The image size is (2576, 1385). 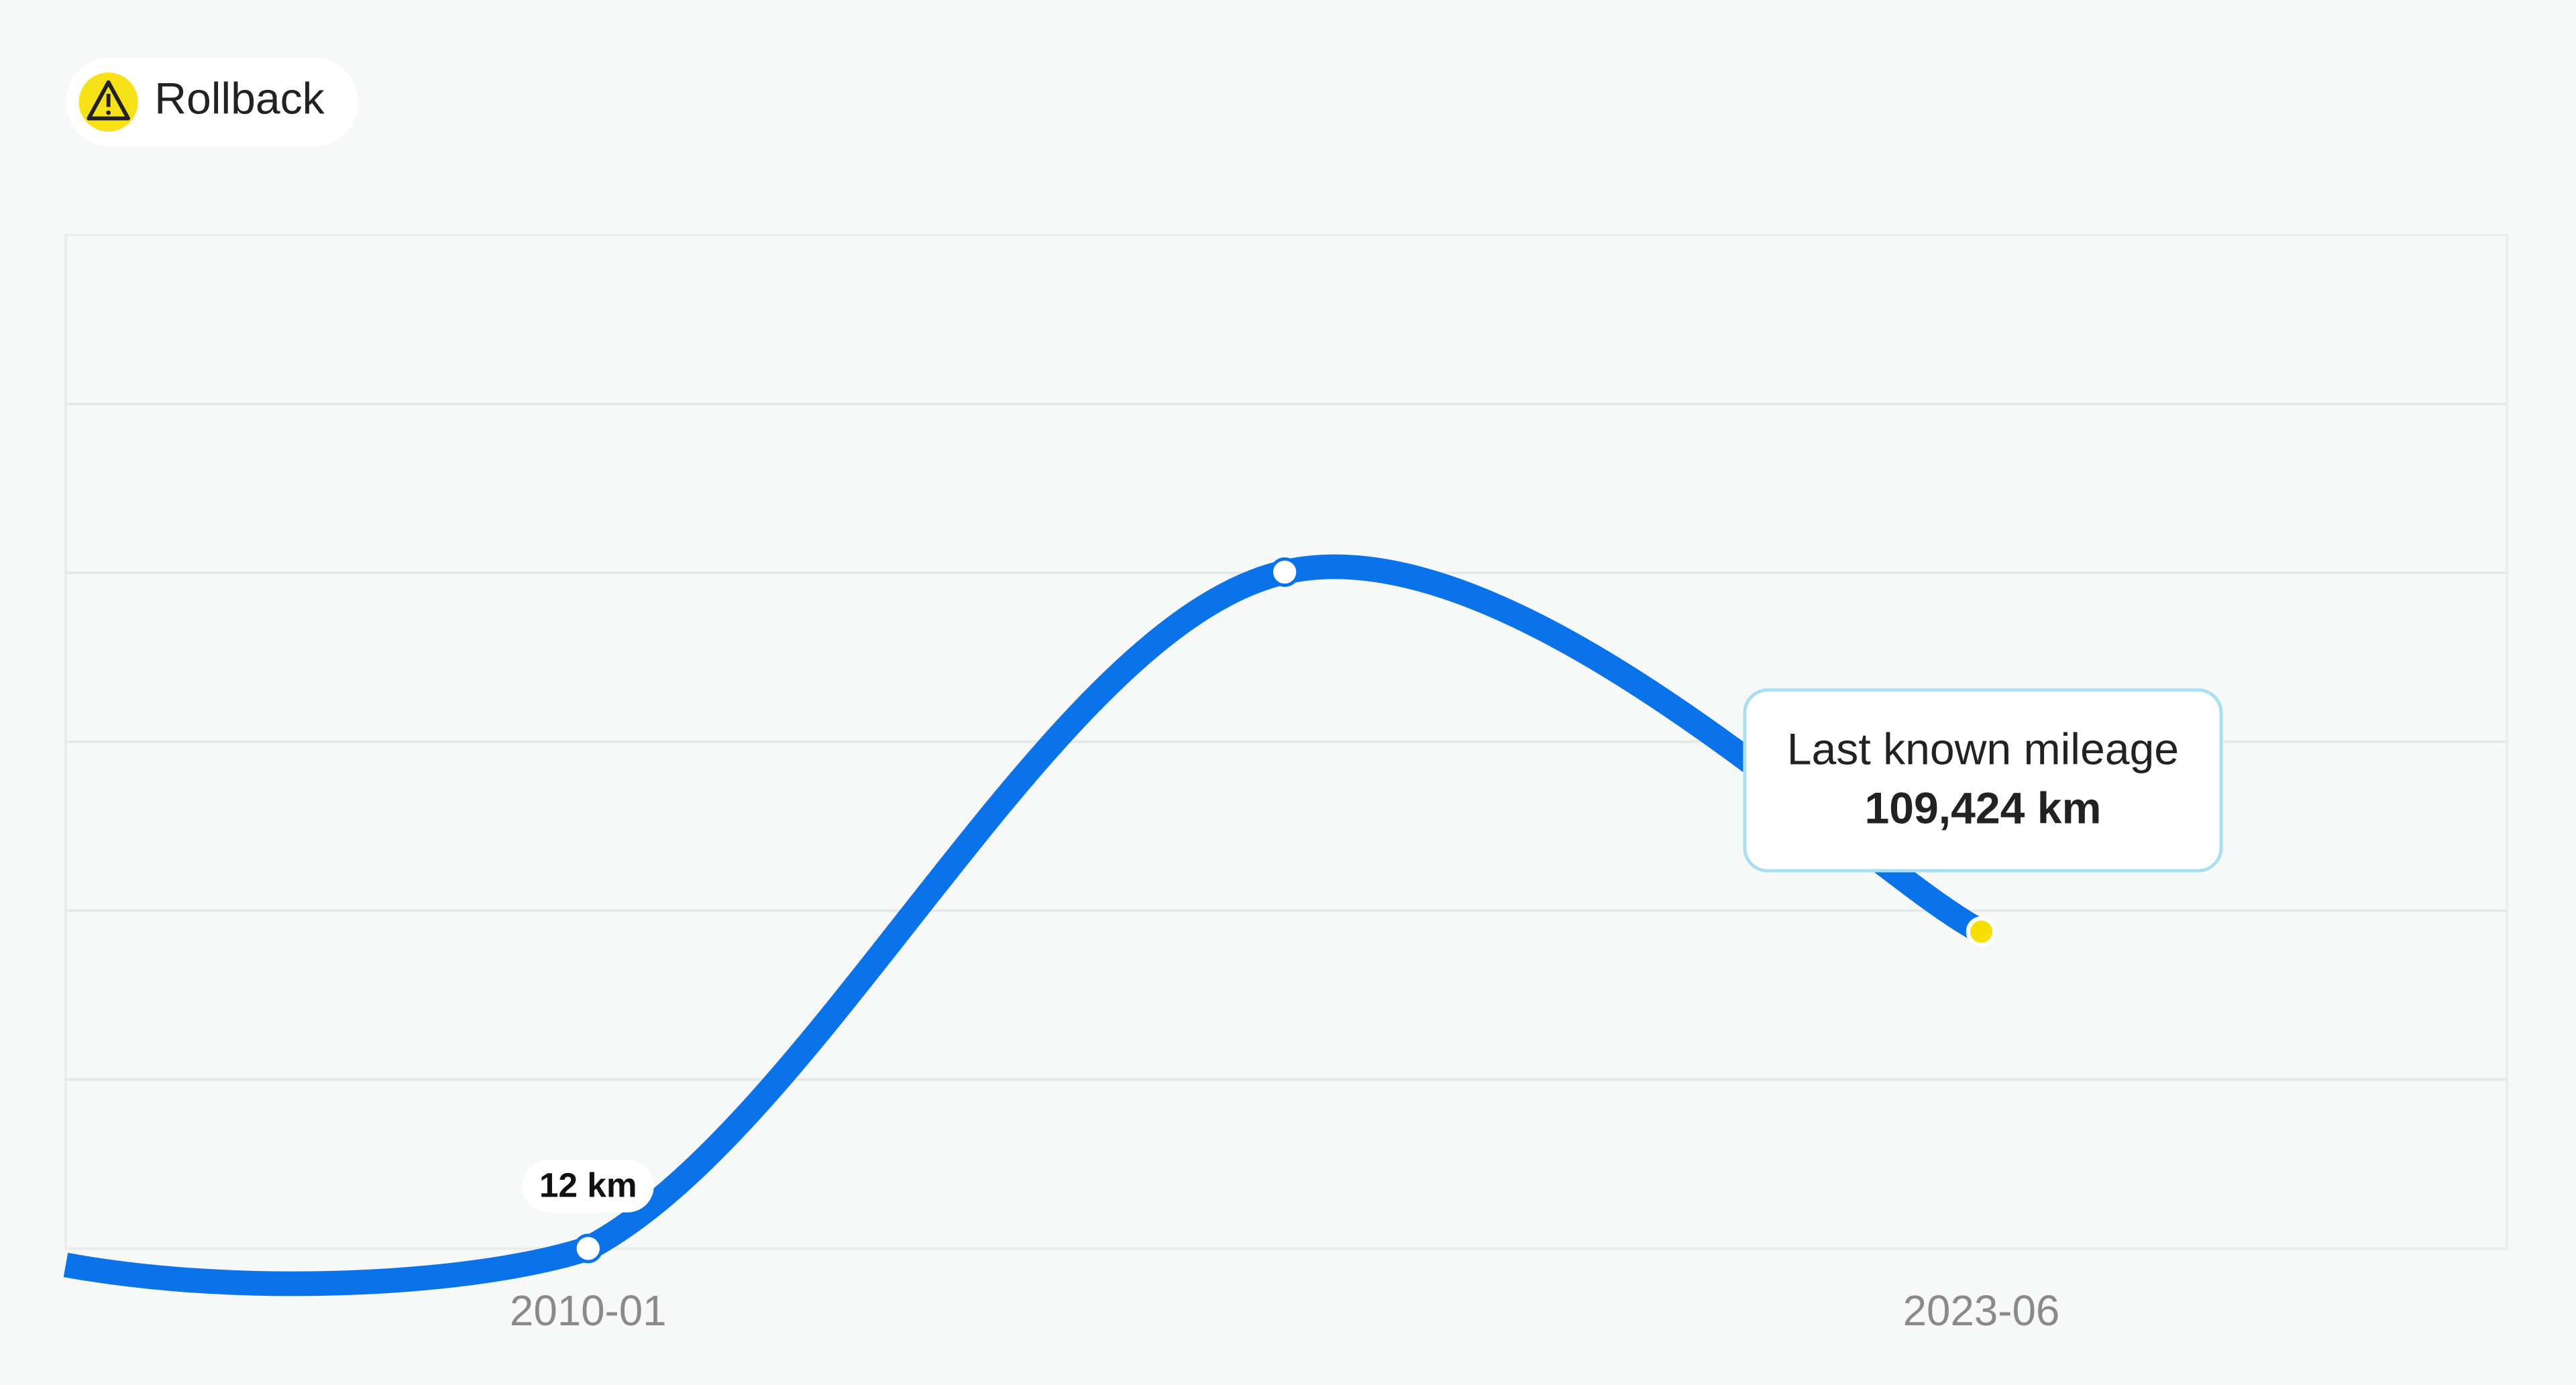 What do you see at coordinates (1982, 809) in the screenshot?
I see `tooltip-value: 109,424 km` at bounding box center [1982, 809].